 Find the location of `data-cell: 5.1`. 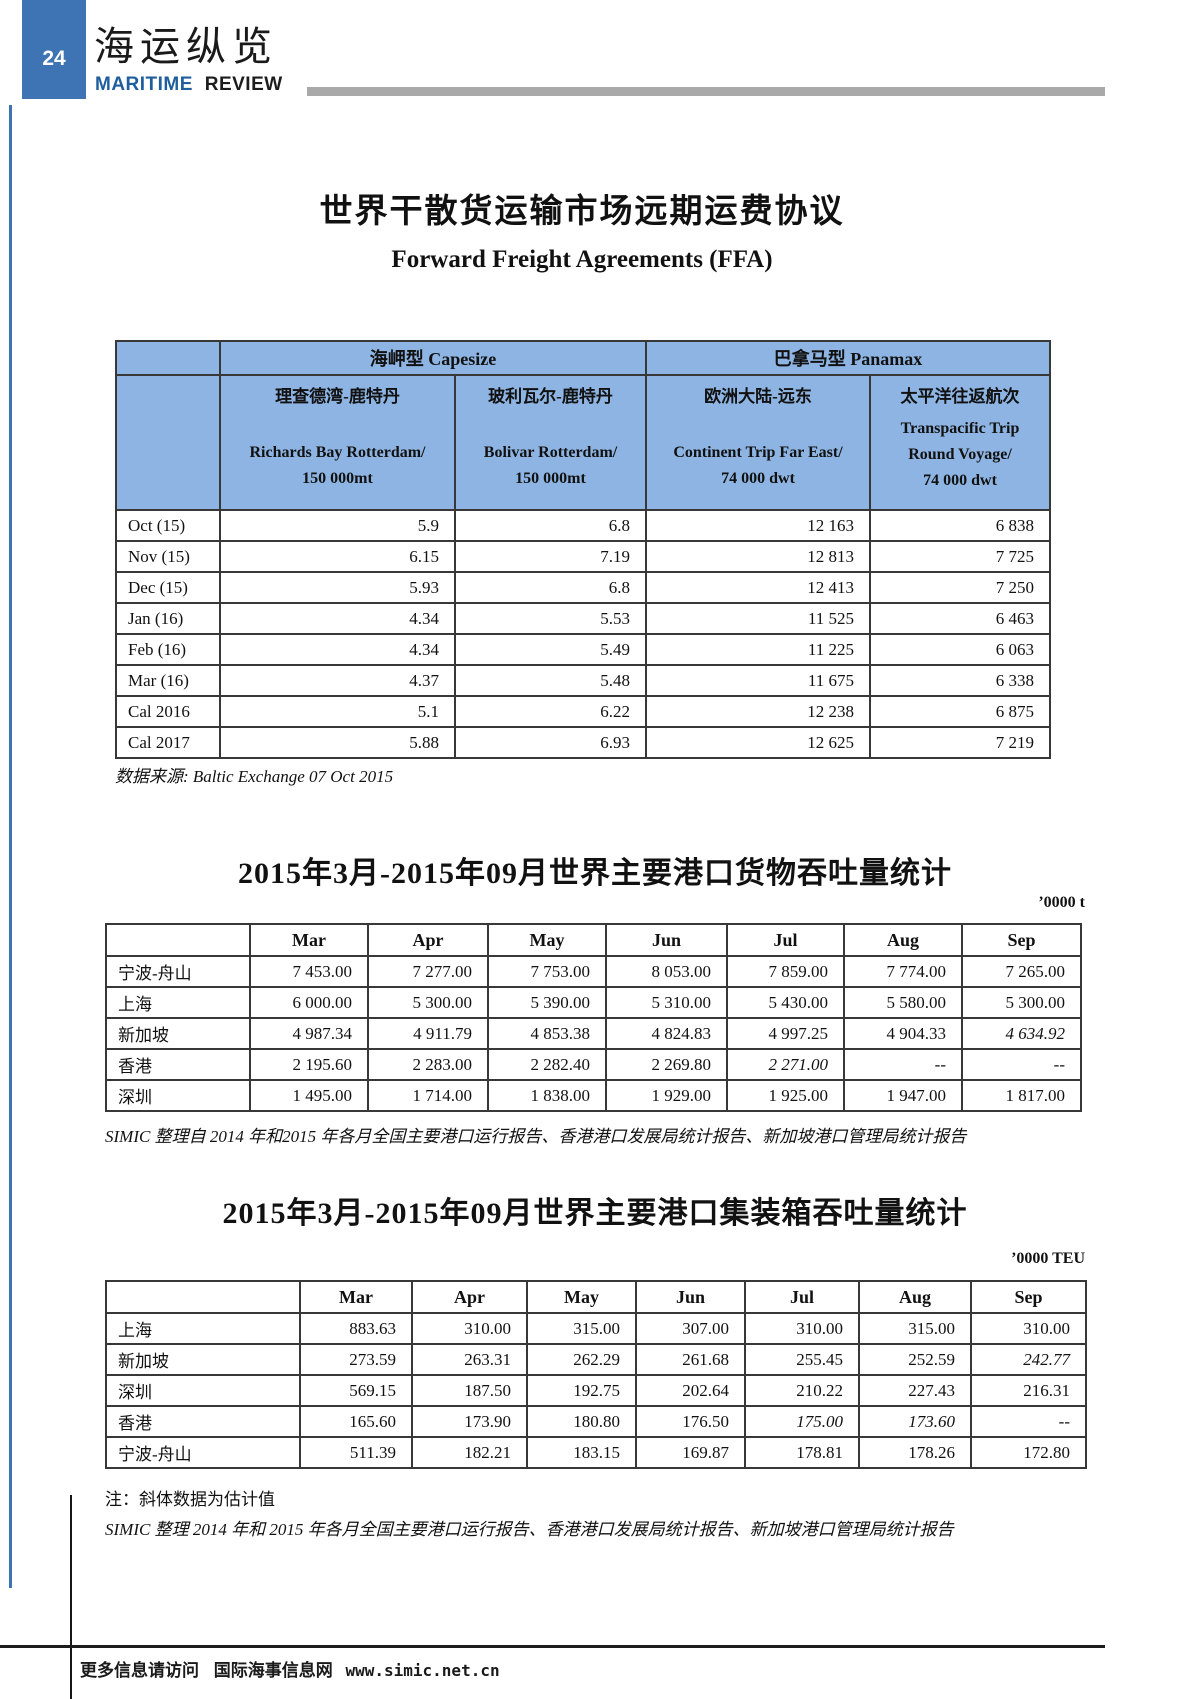

data-cell: 5.1 is located at coordinates (337, 711).